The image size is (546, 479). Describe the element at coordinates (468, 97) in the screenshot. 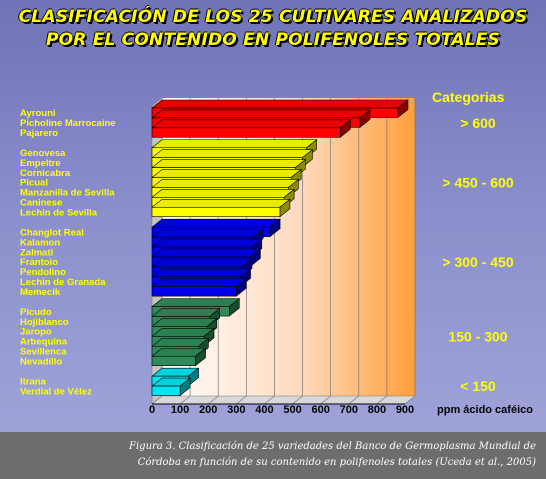

I see `legend-heading: Categorias` at that location.